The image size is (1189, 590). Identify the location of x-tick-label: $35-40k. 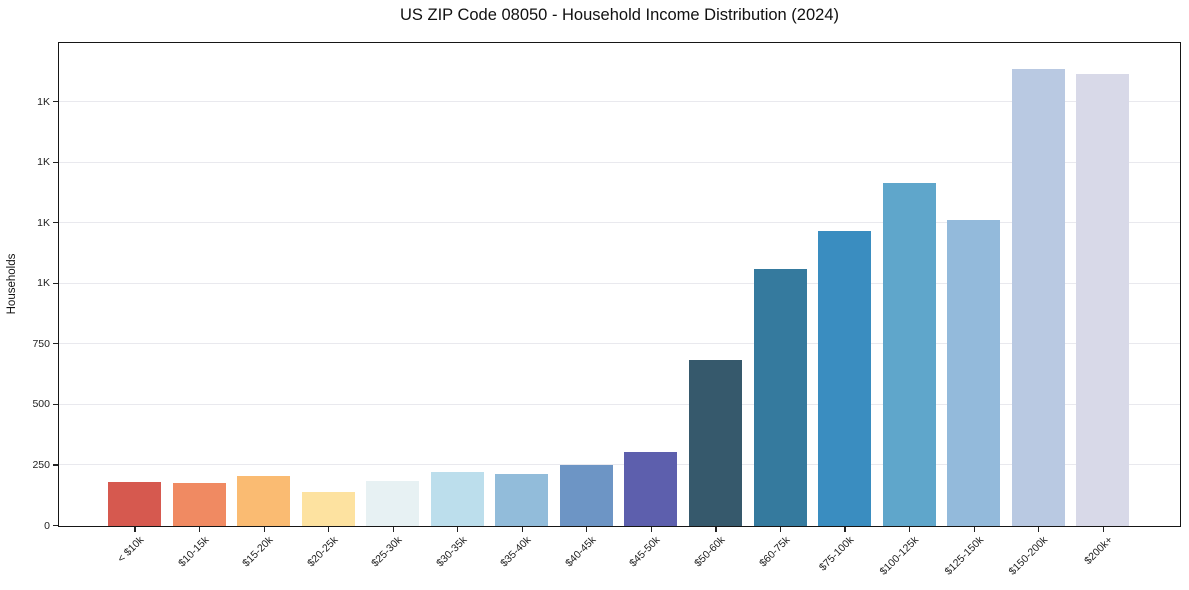
(516, 552).